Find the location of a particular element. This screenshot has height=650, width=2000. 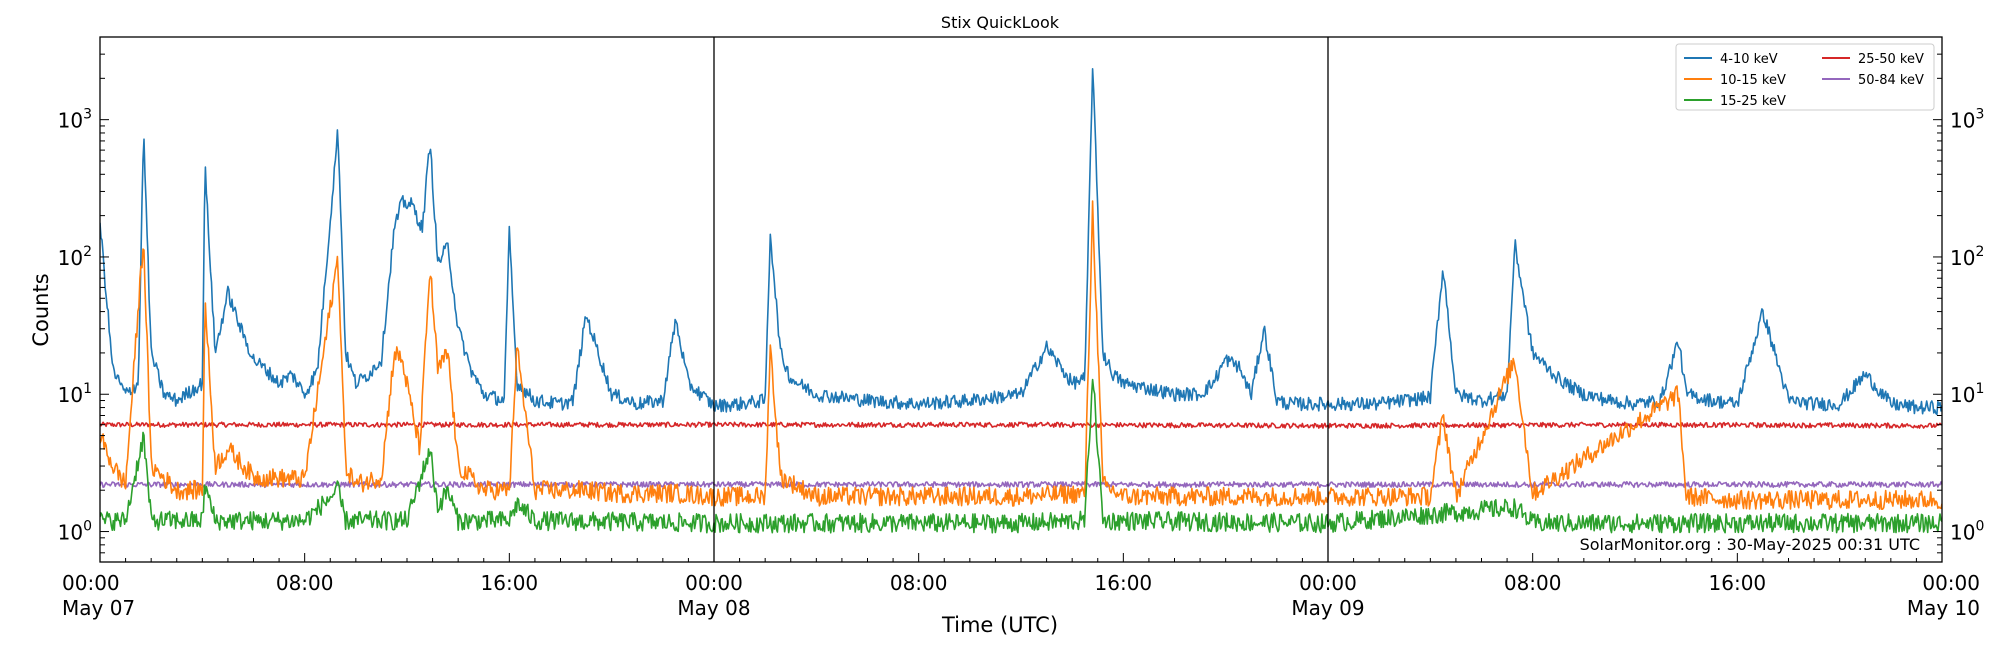

y-tick-label-right: 10⁰ is located at coordinates (1967, 532).